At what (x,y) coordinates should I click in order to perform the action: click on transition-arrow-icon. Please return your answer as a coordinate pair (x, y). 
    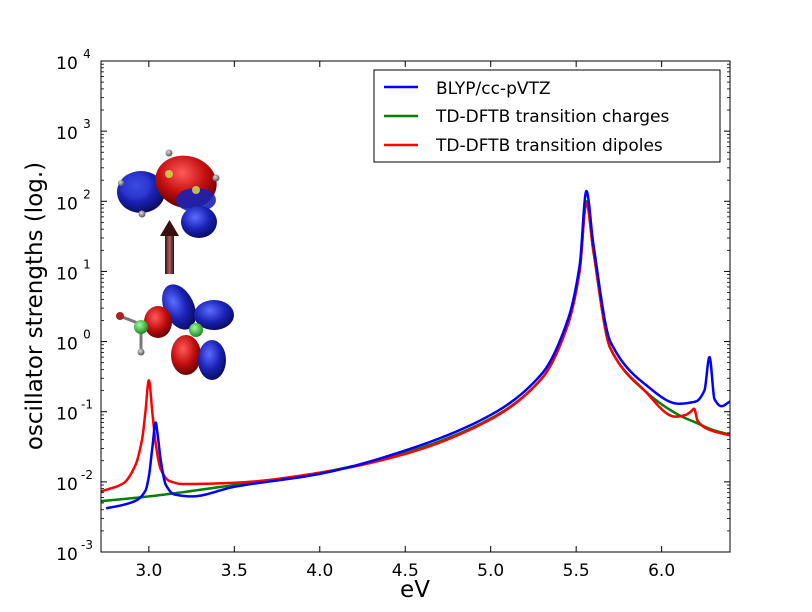
    Looking at the image, I should click on (169, 247).